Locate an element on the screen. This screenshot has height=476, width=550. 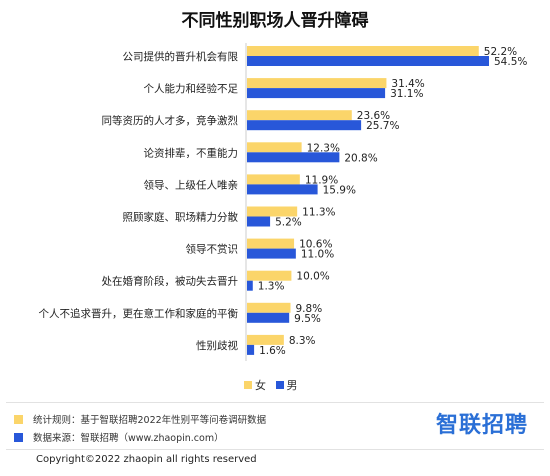
value-label-male: 31.1% is located at coordinates (406, 94).